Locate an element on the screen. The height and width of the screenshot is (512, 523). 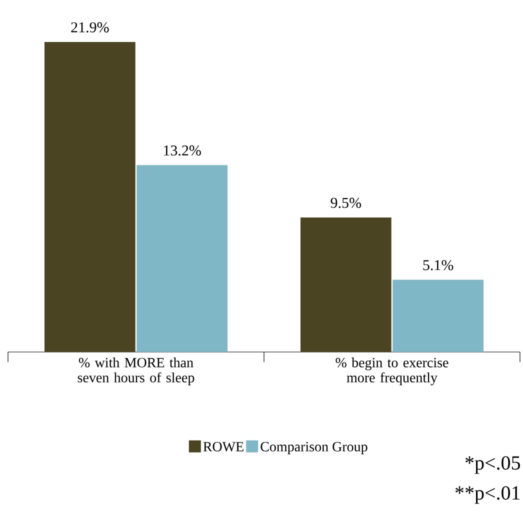
data-label: 9.5% is located at coordinates (346, 203).